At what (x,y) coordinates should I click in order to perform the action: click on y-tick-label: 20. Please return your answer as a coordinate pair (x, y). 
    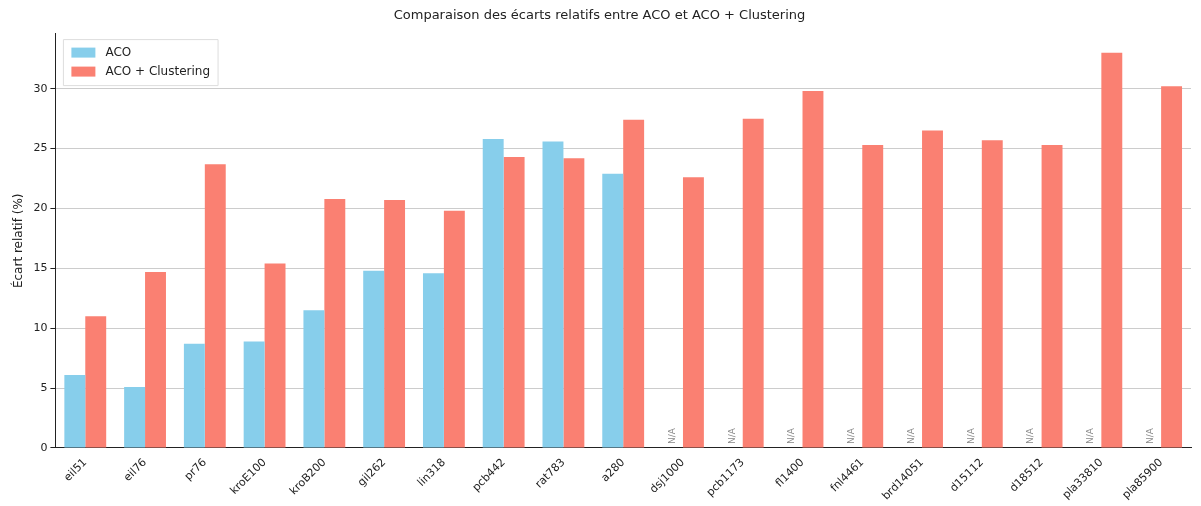
    Looking at the image, I should click on (40, 208).